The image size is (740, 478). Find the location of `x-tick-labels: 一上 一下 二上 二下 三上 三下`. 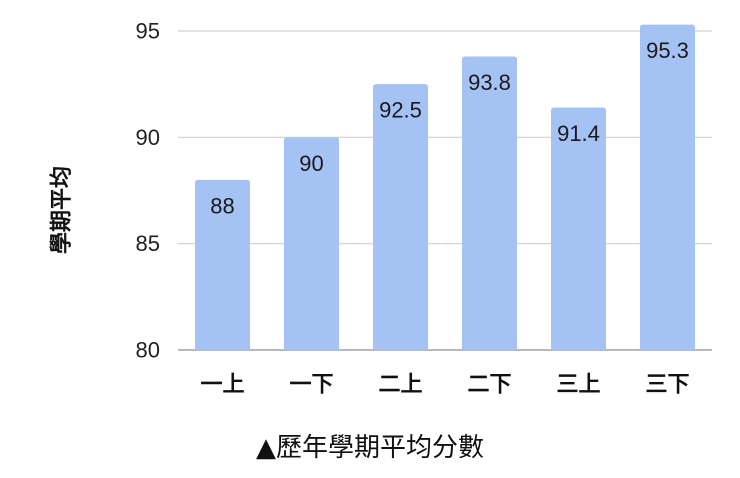

x-tick-labels: 一上 一下 二上 二下 三上 三下 is located at coordinates (444, 385).